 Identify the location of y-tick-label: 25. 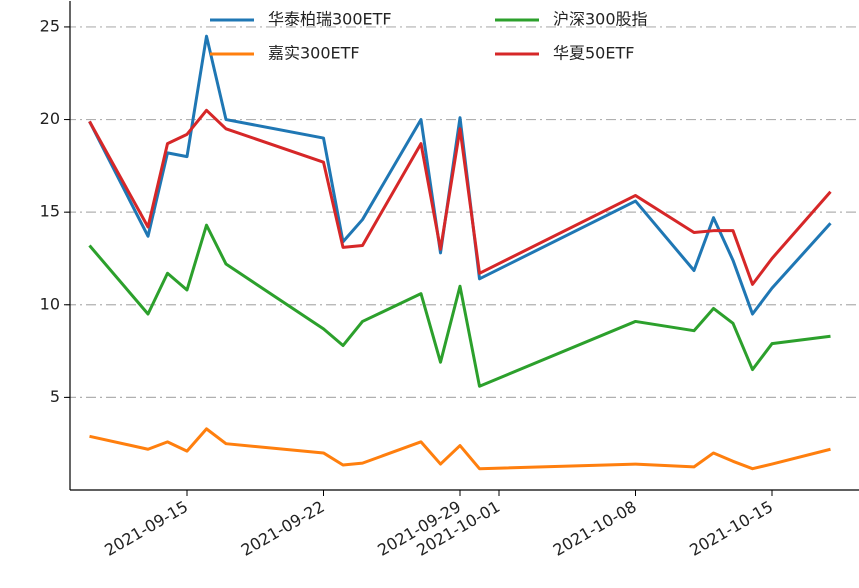
(50, 25).